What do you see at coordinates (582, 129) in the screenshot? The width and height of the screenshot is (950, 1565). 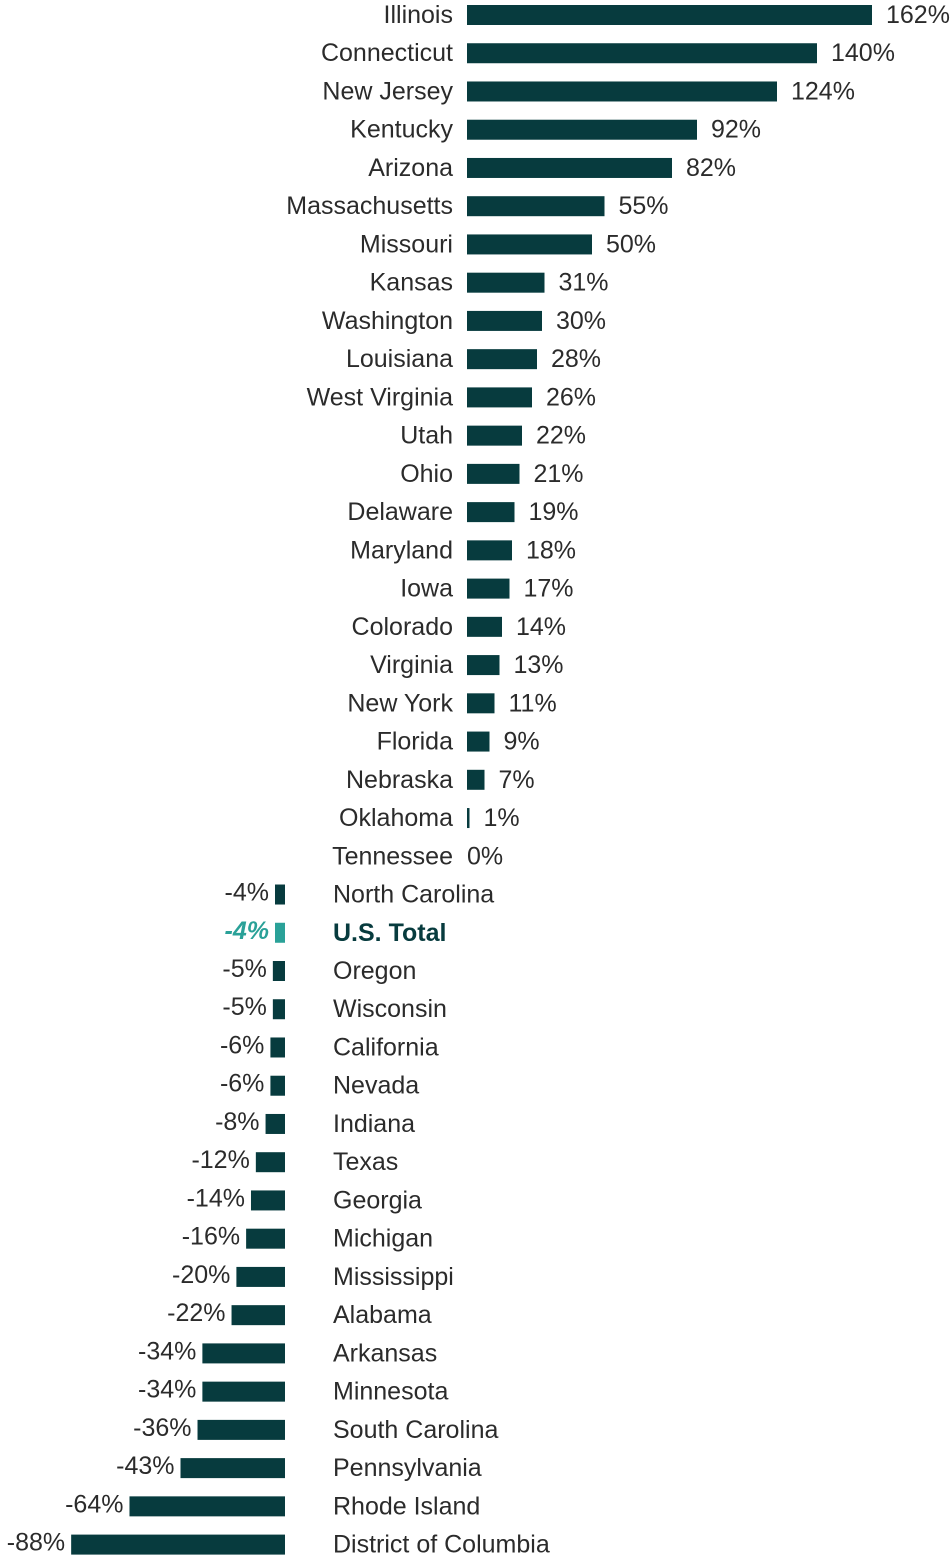 I see `bar-kentucky` at bounding box center [582, 129].